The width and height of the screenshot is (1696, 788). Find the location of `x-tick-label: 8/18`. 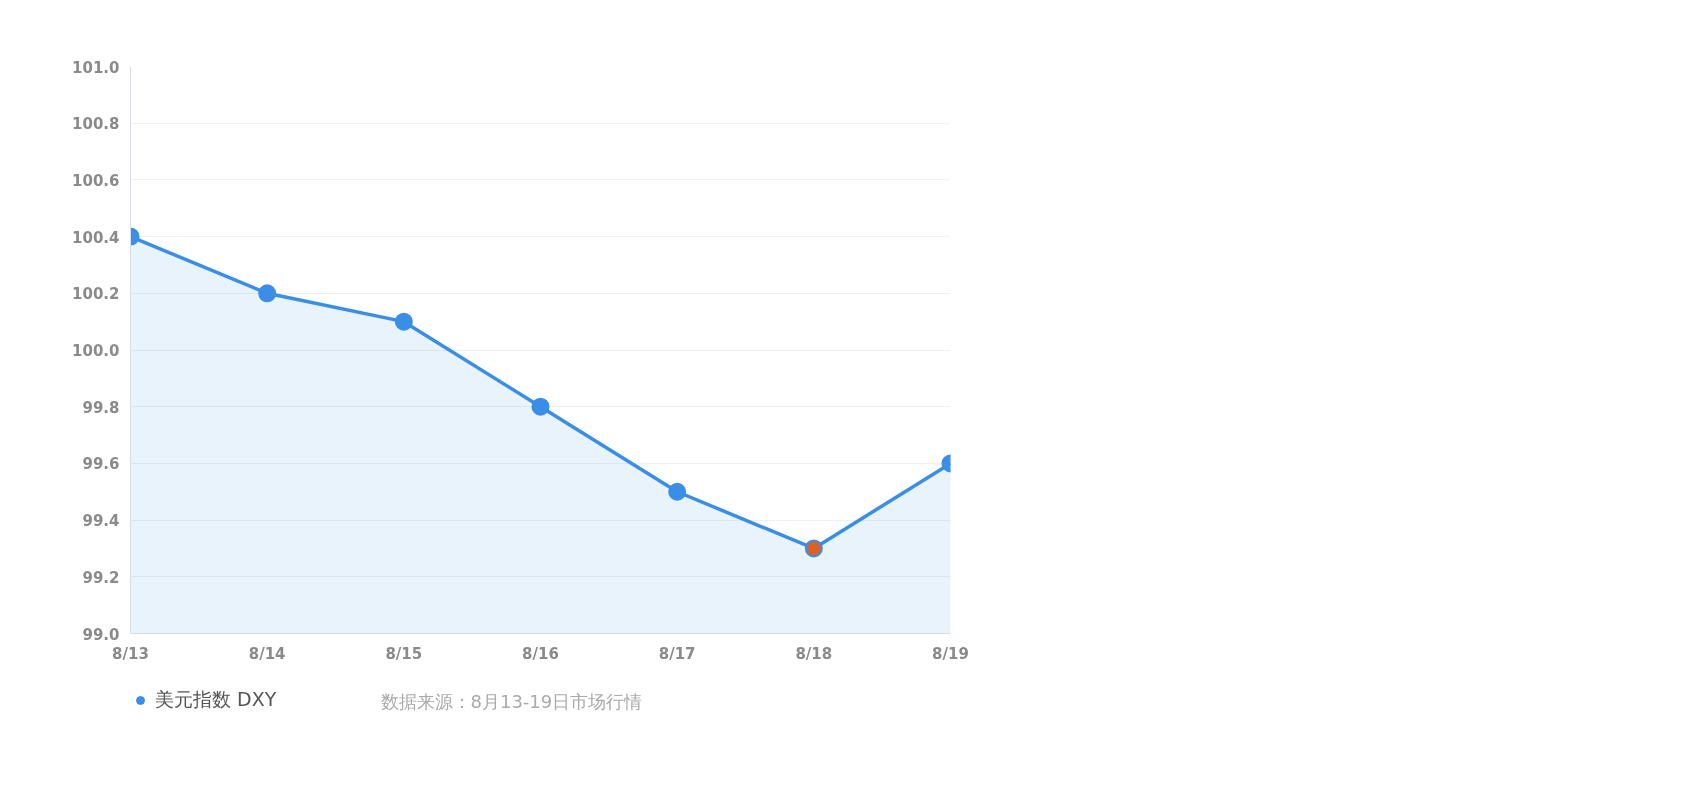

x-tick-label: 8/18 is located at coordinates (814, 653).